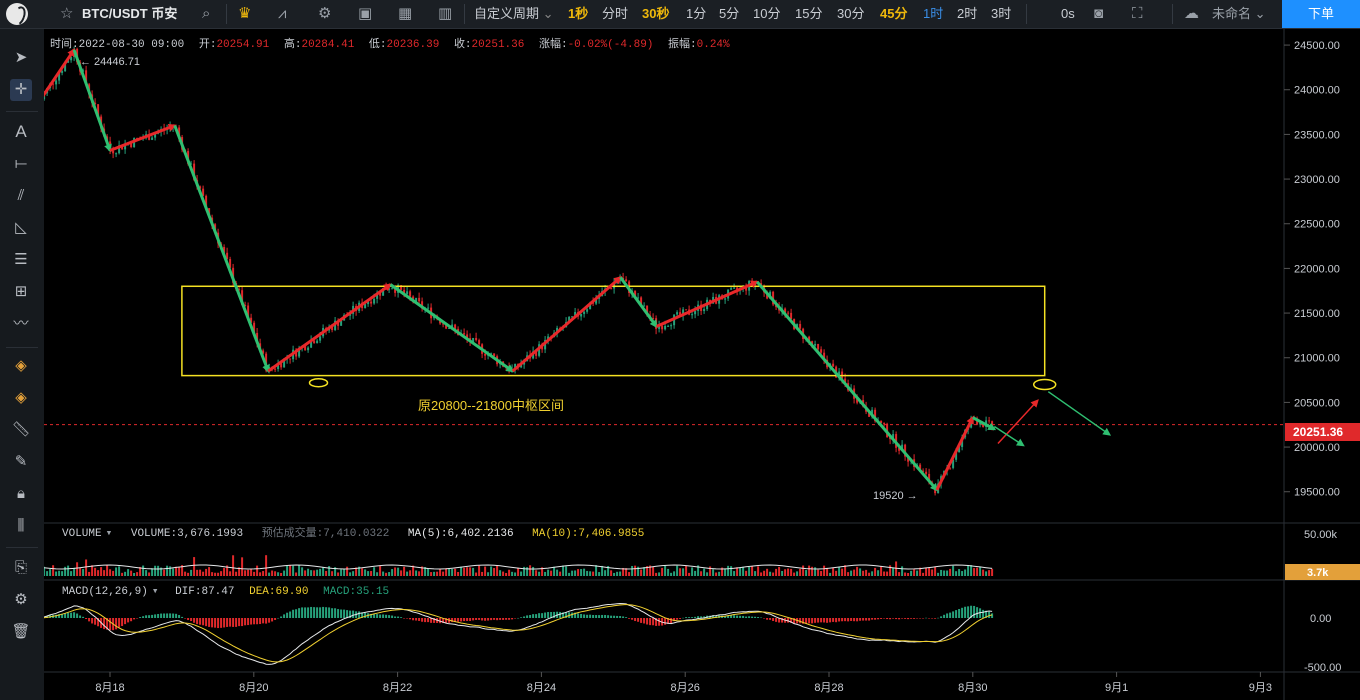 The width and height of the screenshot is (1360, 700). What do you see at coordinates (578, 13) in the screenshot?
I see `timeframe-0: 1秒` at bounding box center [578, 13].